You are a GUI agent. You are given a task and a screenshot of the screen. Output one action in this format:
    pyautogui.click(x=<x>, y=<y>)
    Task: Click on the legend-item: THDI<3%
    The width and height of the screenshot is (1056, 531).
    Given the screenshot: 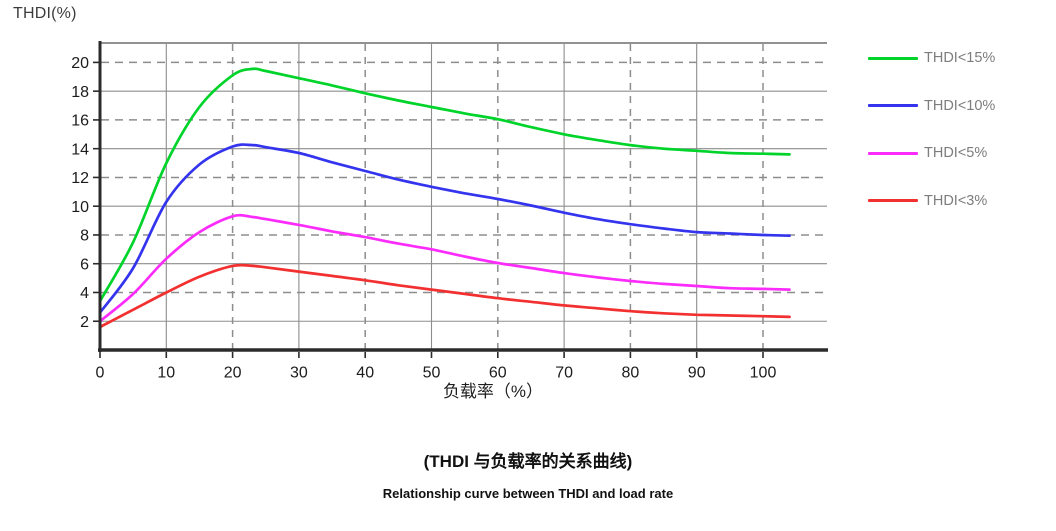 What is the action you would take?
    pyautogui.click(x=958, y=201)
    